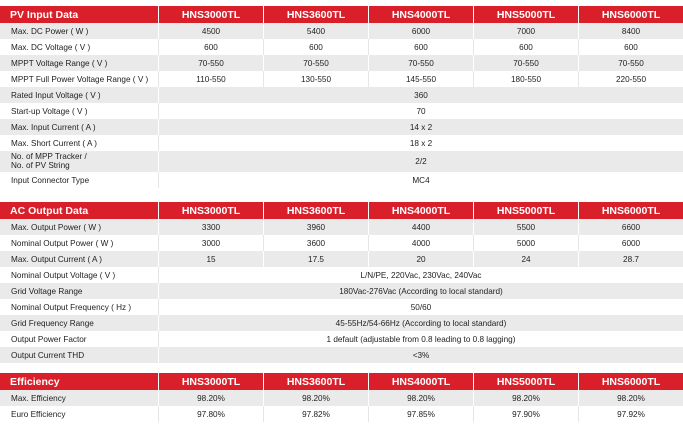 This screenshot has height=428, width=683. Describe the element at coordinates (525, 79) in the screenshot. I see `cell-value: 180-550` at that location.